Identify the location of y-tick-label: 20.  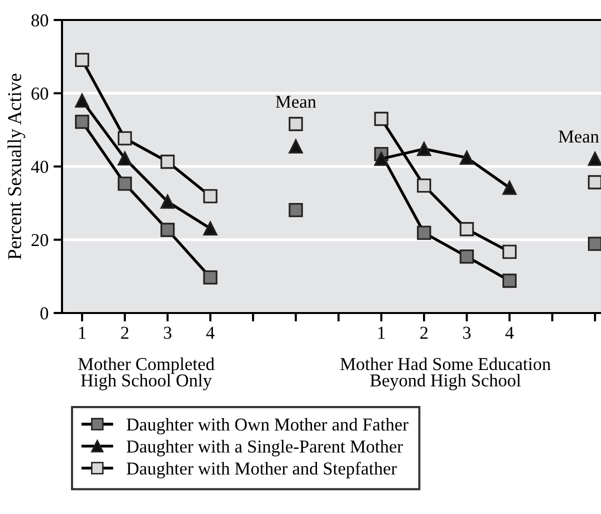
(40, 240).